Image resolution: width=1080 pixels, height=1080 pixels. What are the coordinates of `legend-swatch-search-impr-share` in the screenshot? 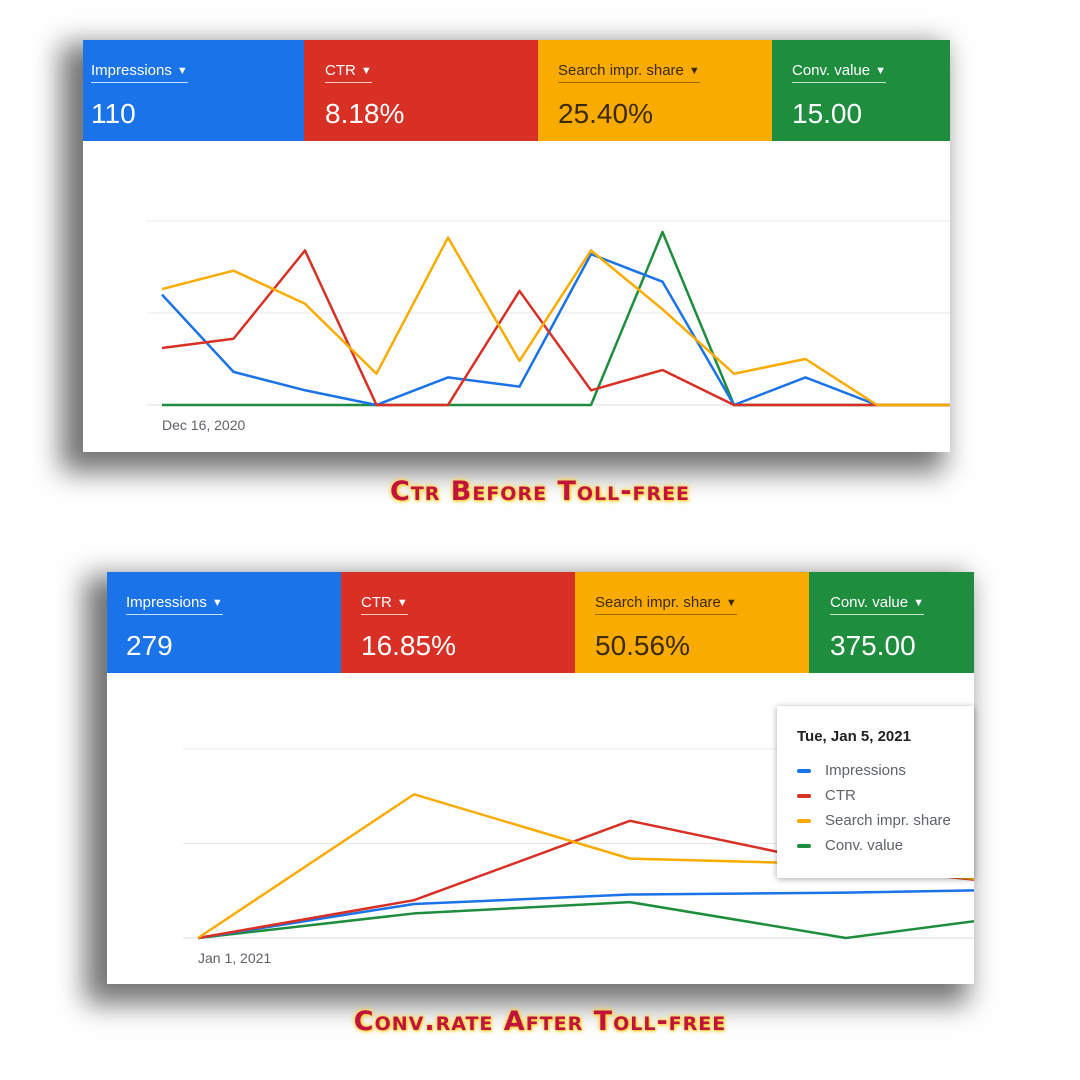 It's located at (804, 820).